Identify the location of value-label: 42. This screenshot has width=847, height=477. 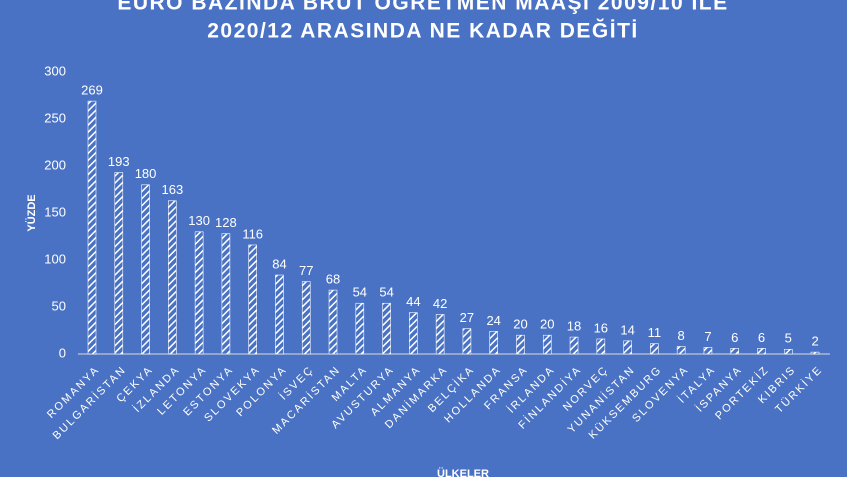
(440, 303).